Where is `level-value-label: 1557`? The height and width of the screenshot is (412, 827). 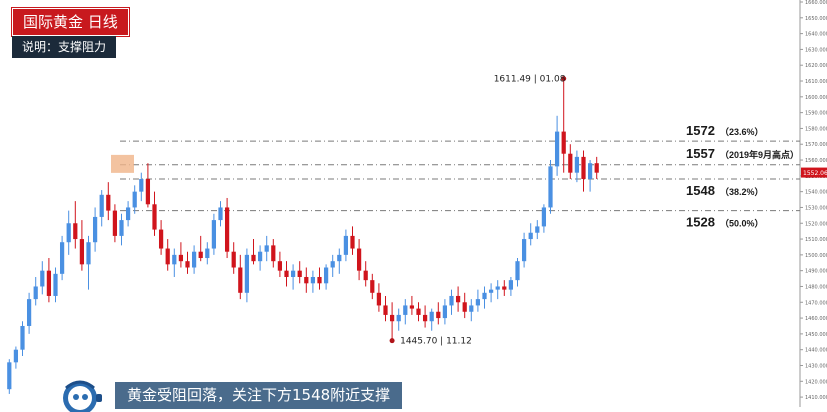
level-value-label: 1557 is located at coordinates (700, 153).